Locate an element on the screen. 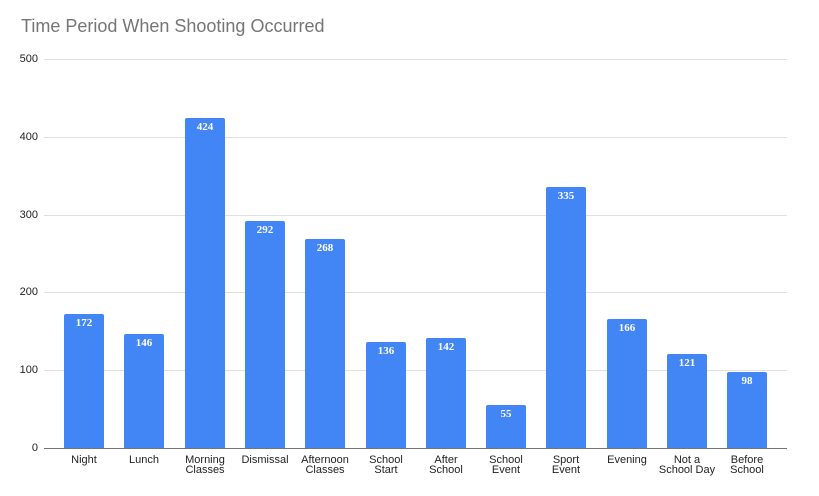 The width and height of the screenshot is (819, 496). bar-value-label: 172 is located at coordinates (84, 323).